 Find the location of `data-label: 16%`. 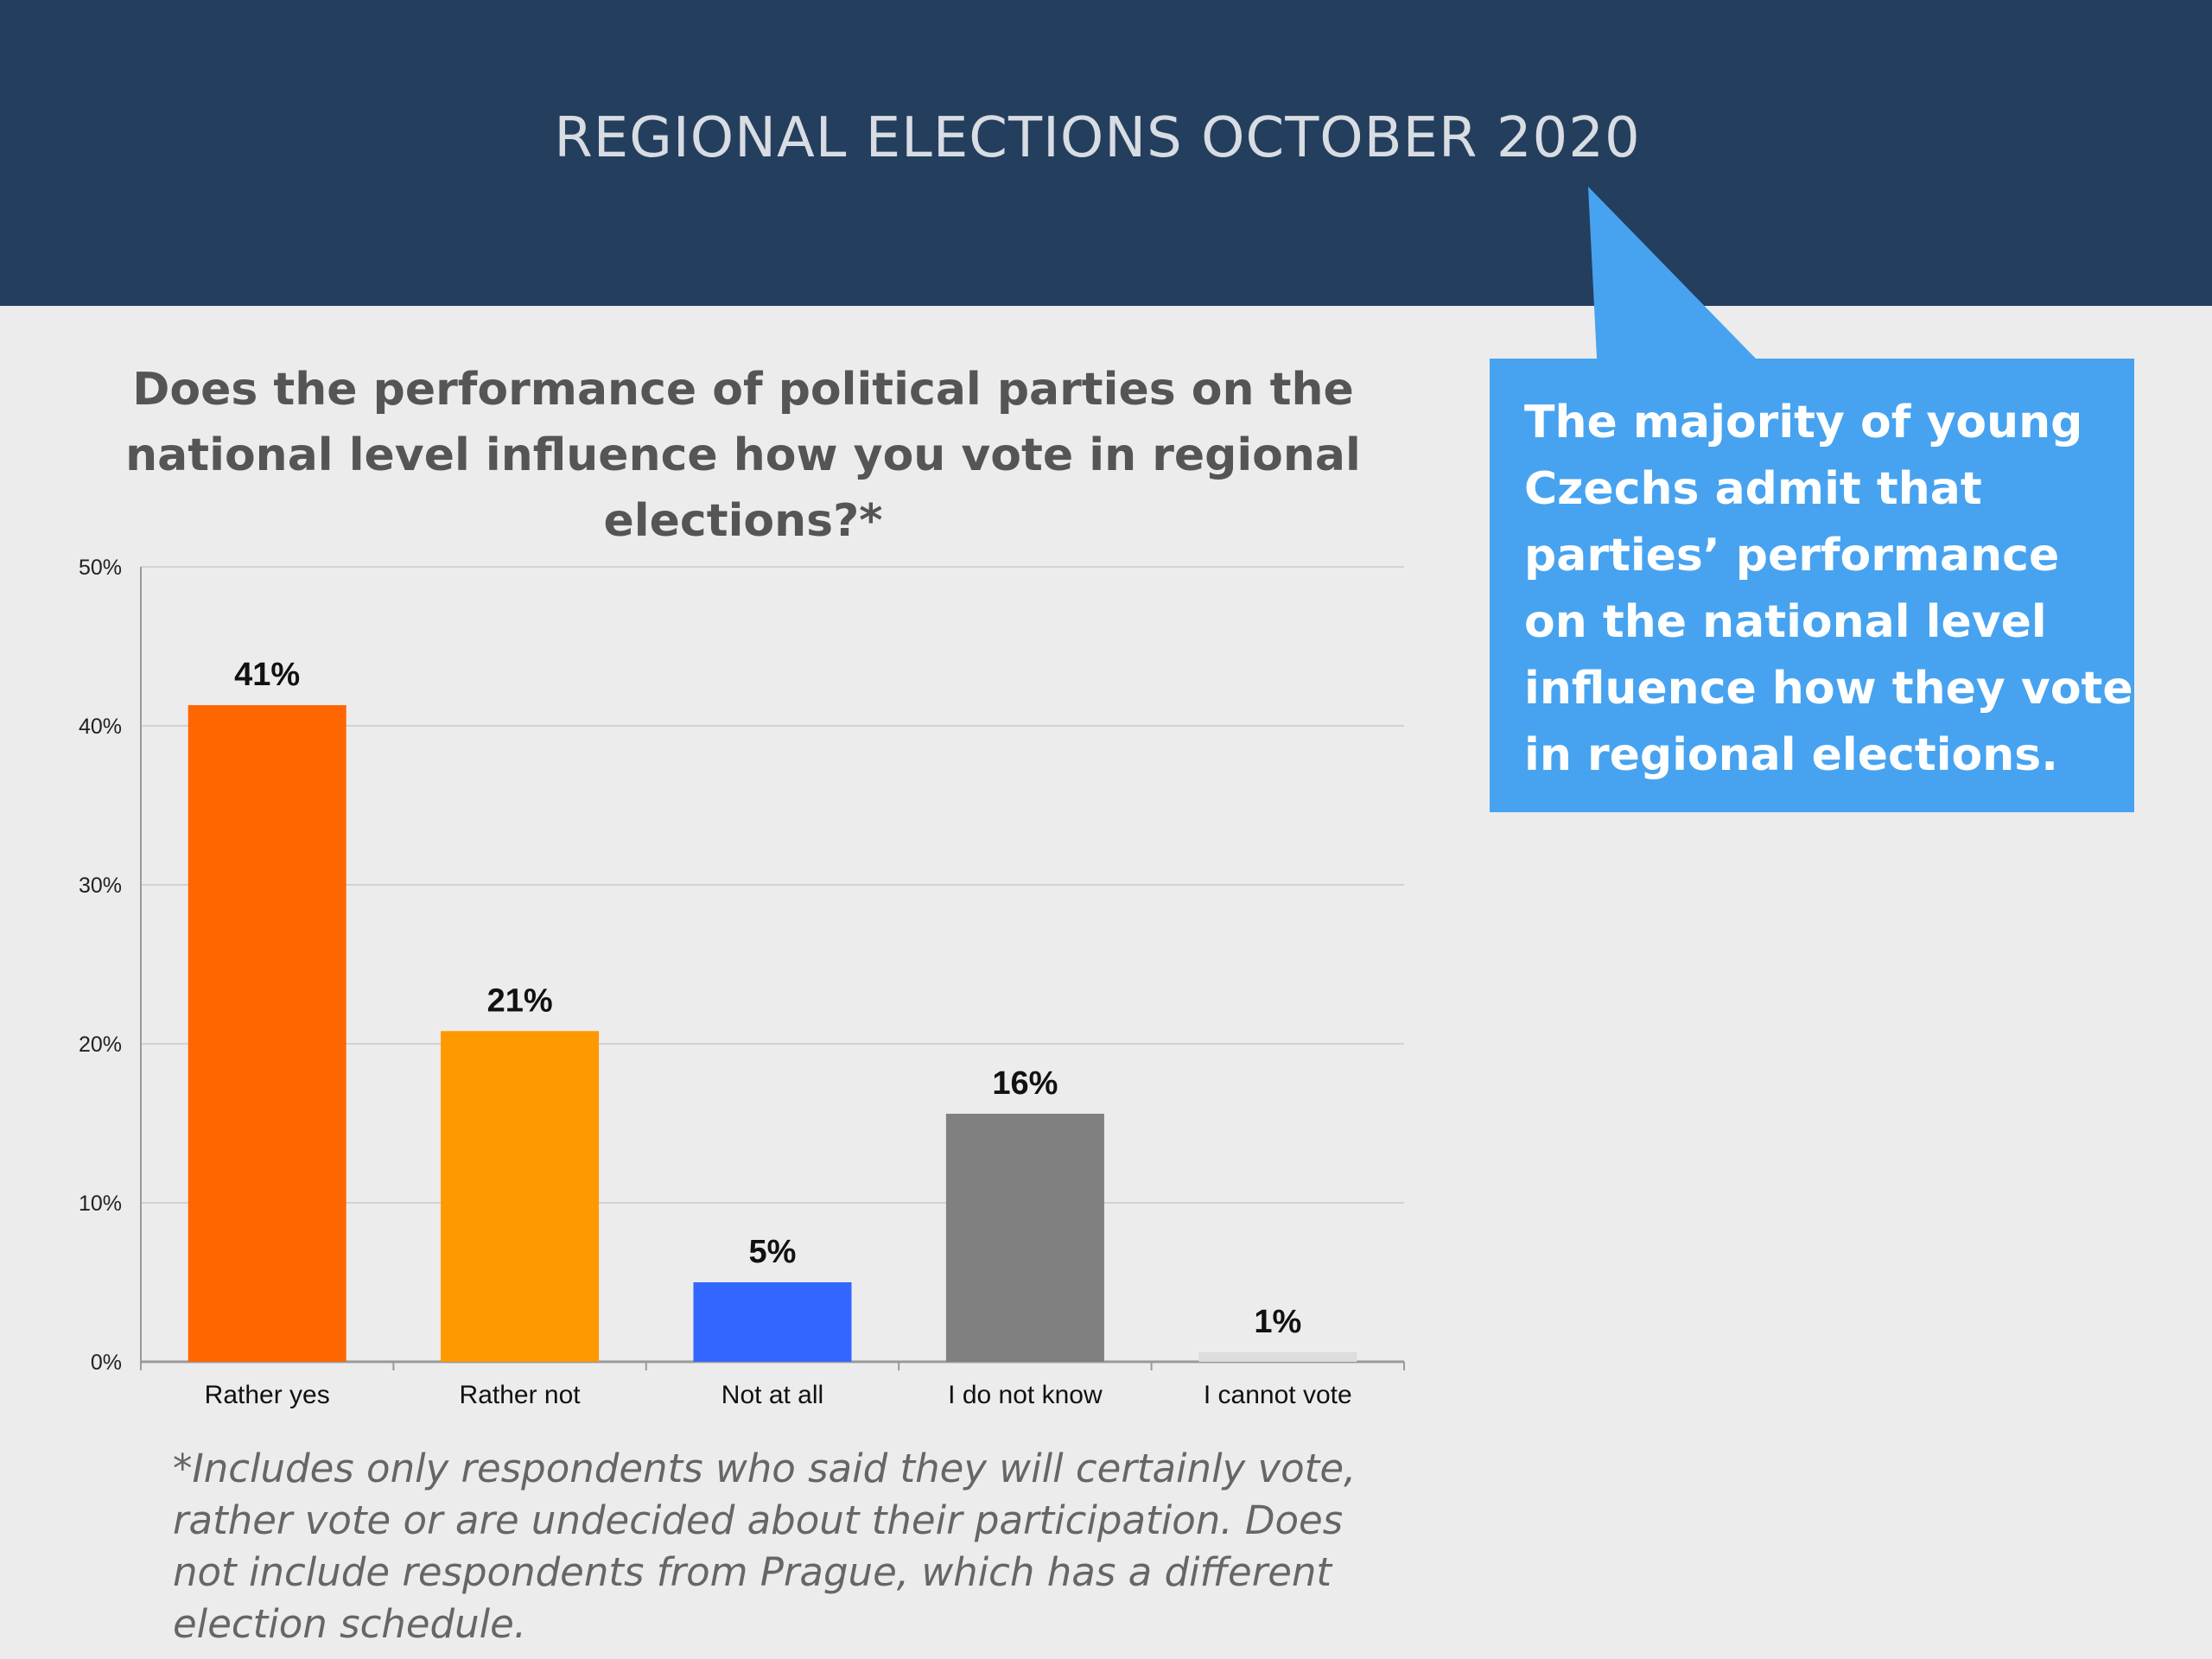

data-label: 16% is located at coordinates (1025, 1083).